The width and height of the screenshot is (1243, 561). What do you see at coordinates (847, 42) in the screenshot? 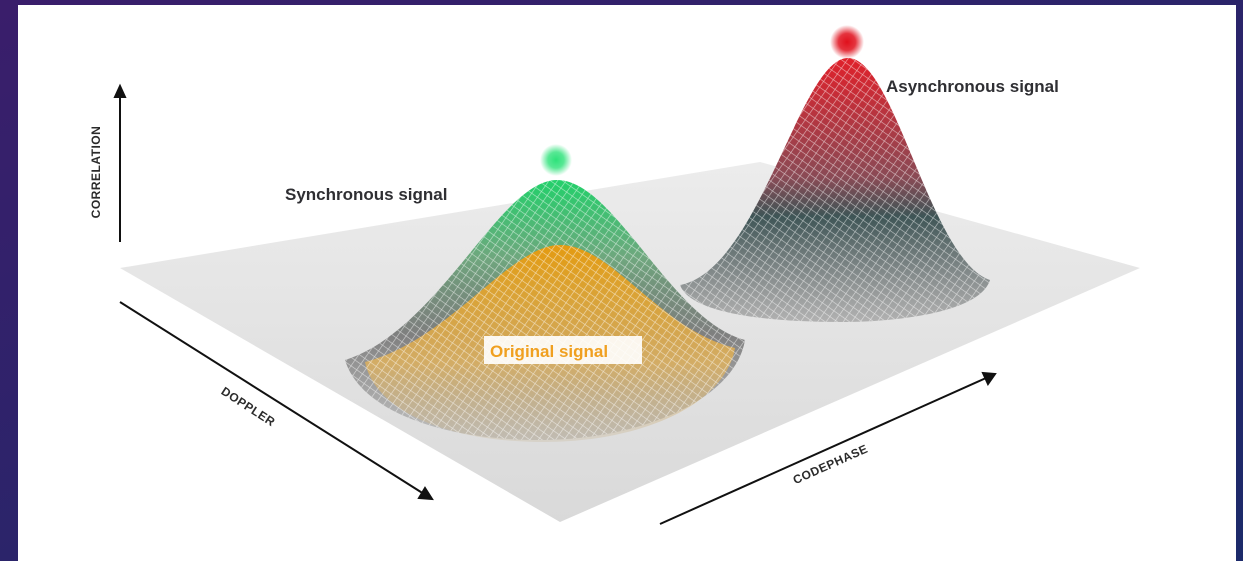
I see `async-dot` at bounding box center [847, 42].